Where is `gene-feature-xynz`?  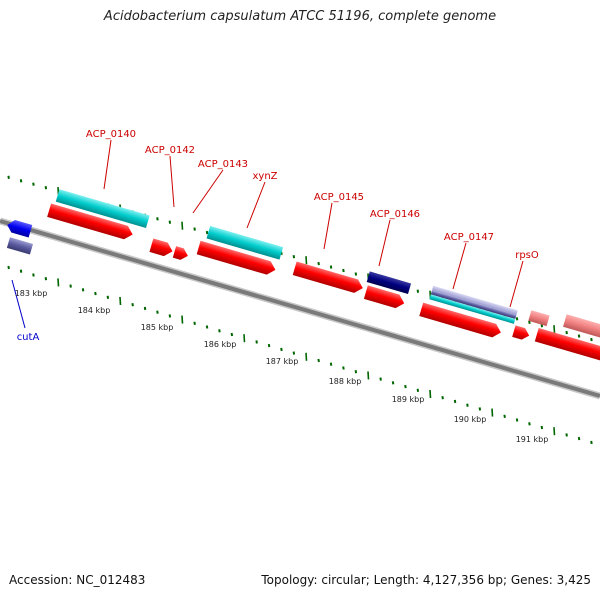
gene-feature-xynz is located at coordinates (245, 242).